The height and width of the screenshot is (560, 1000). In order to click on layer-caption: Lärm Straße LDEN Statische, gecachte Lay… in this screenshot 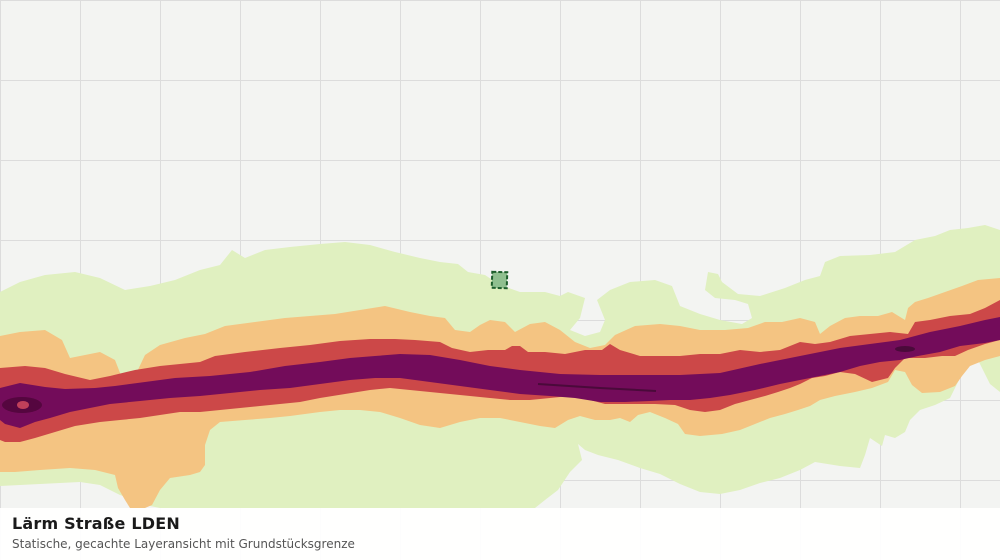, I will do `click(500, 534)`.